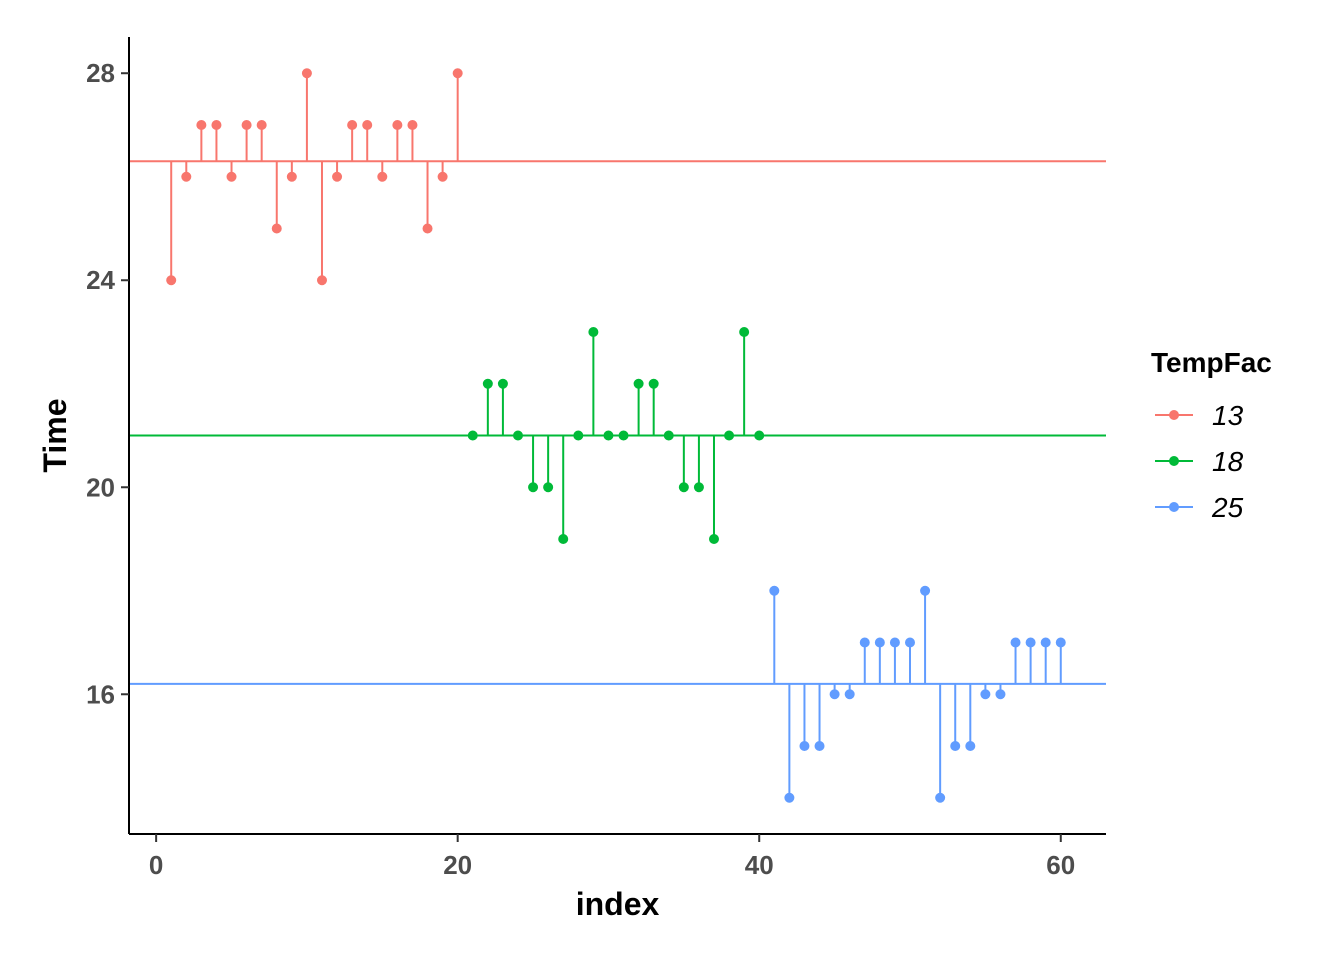  Describe the element at coordinates (1199, 461) in the screenshot. I see `legend-item-18: 18` at that location.